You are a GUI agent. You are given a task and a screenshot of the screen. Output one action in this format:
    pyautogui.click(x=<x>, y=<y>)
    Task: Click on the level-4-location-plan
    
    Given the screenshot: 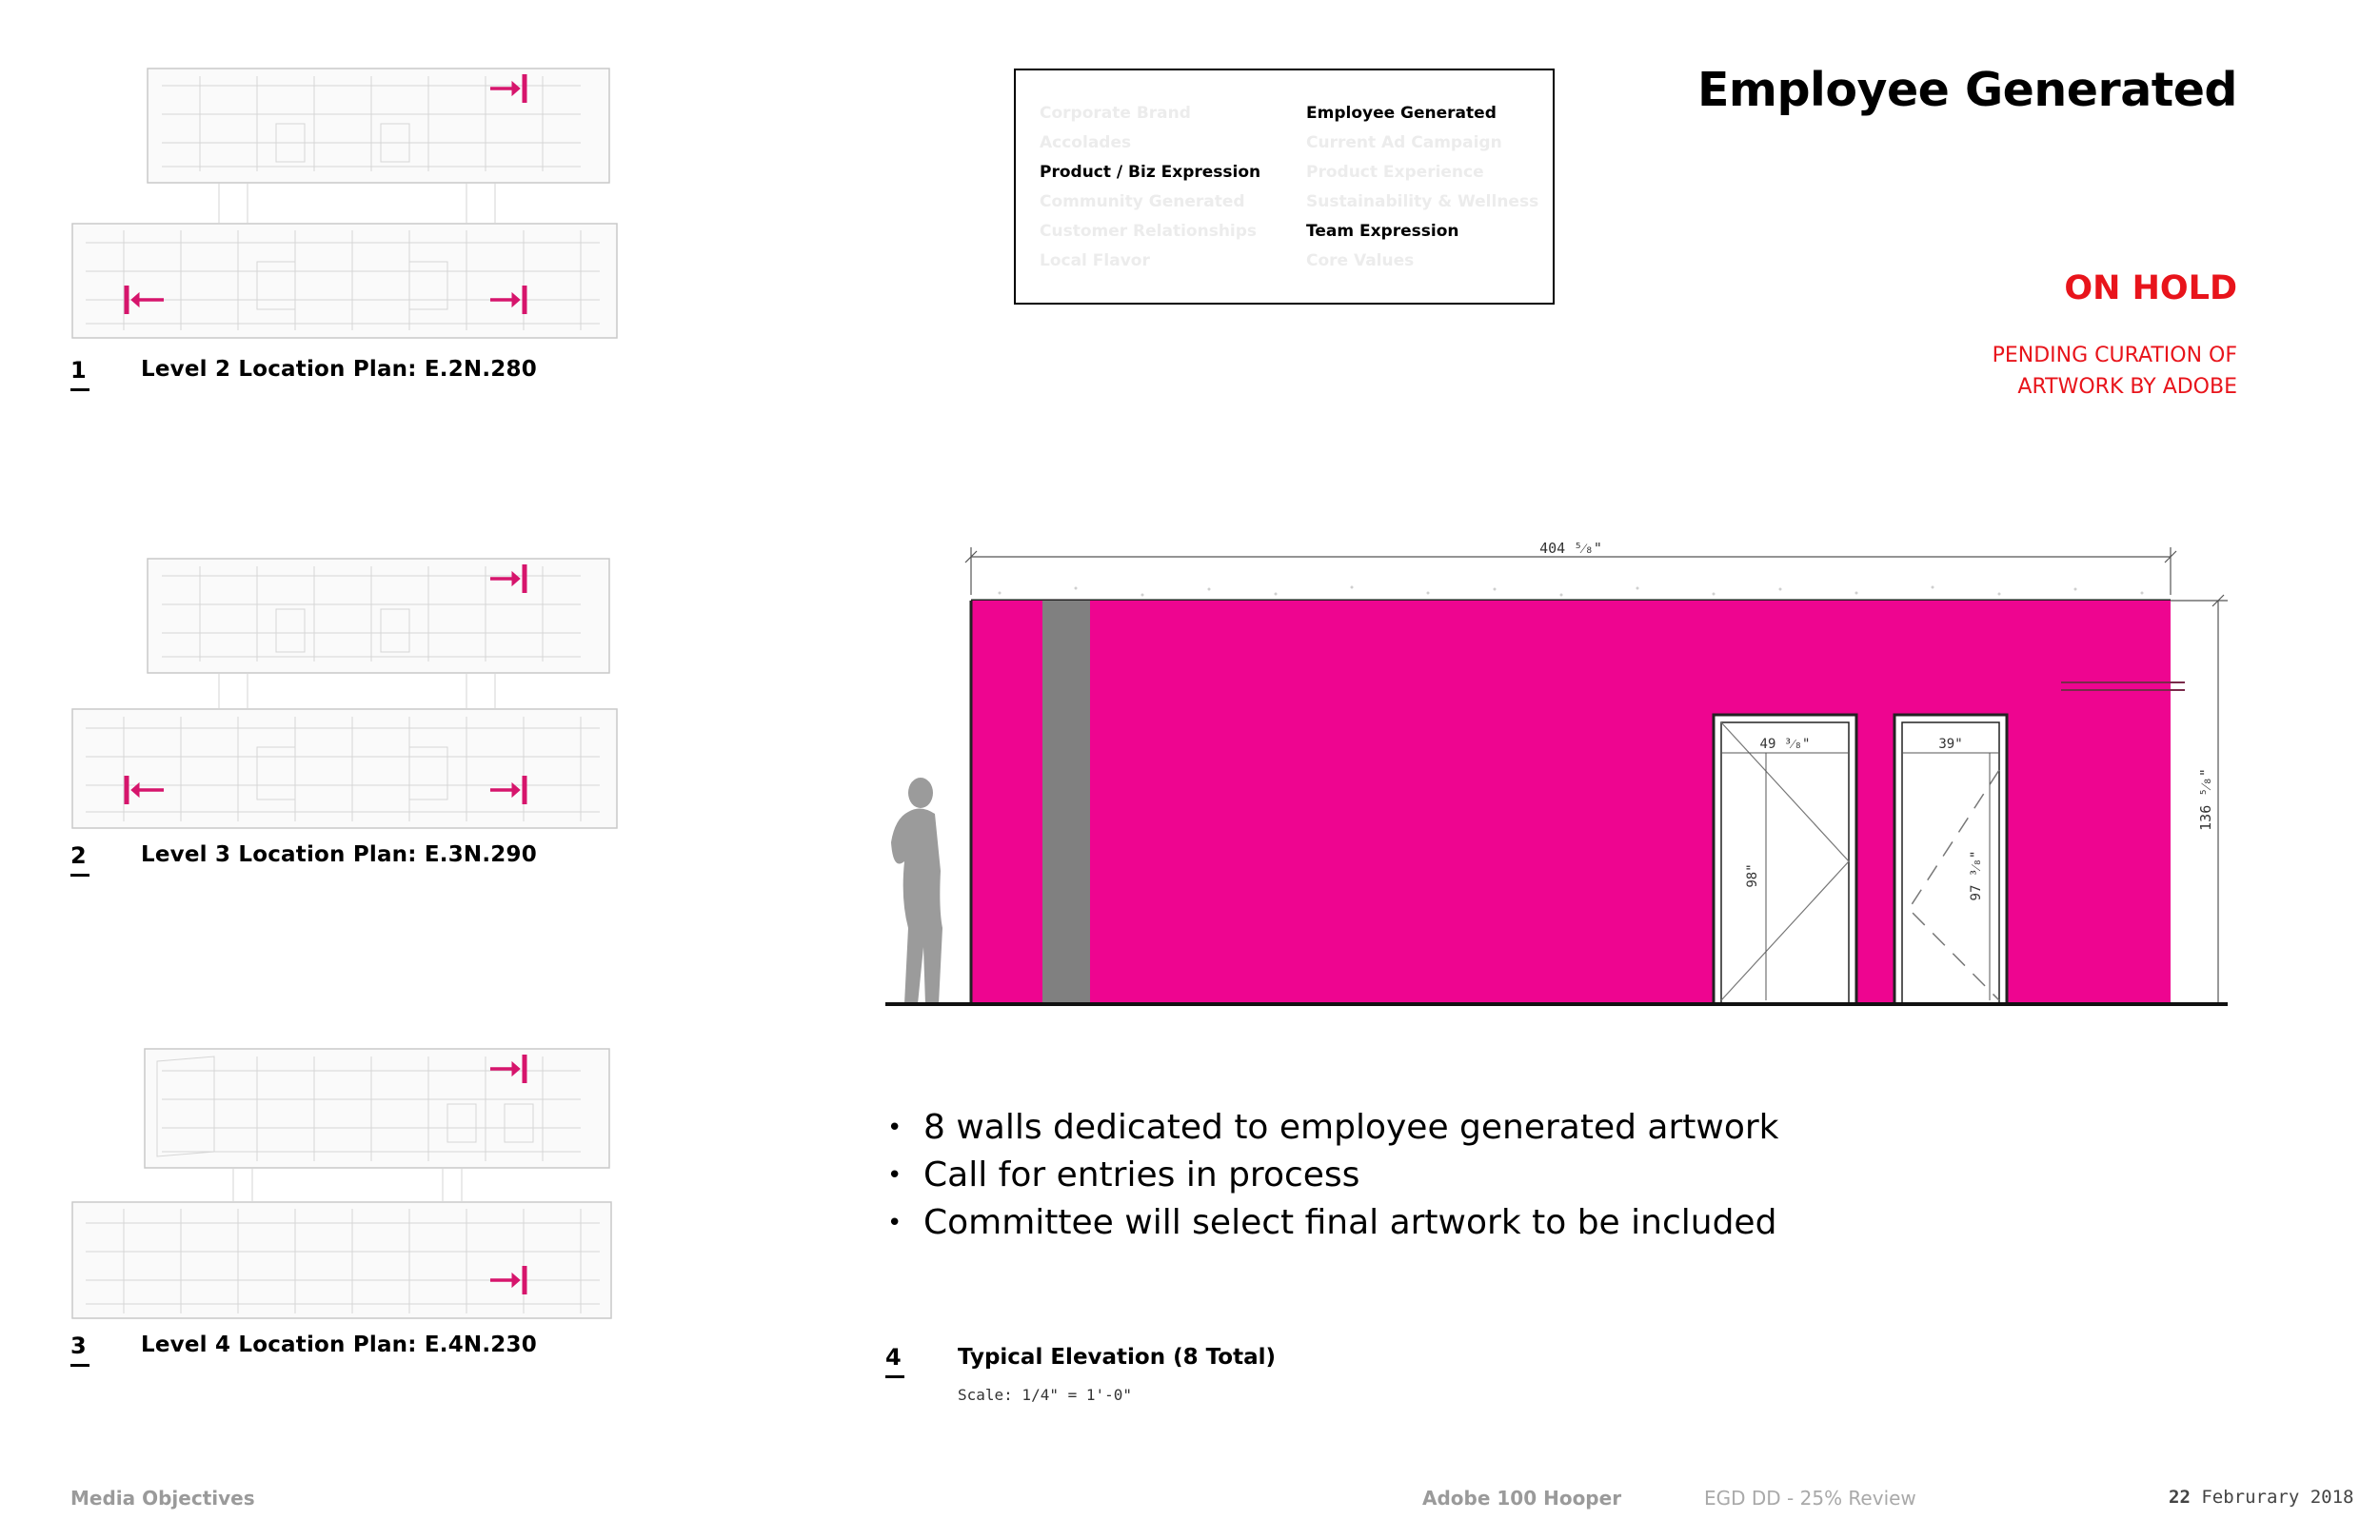 What is the action you would take?
    pyautogui.click(x=343, y=1185)
    